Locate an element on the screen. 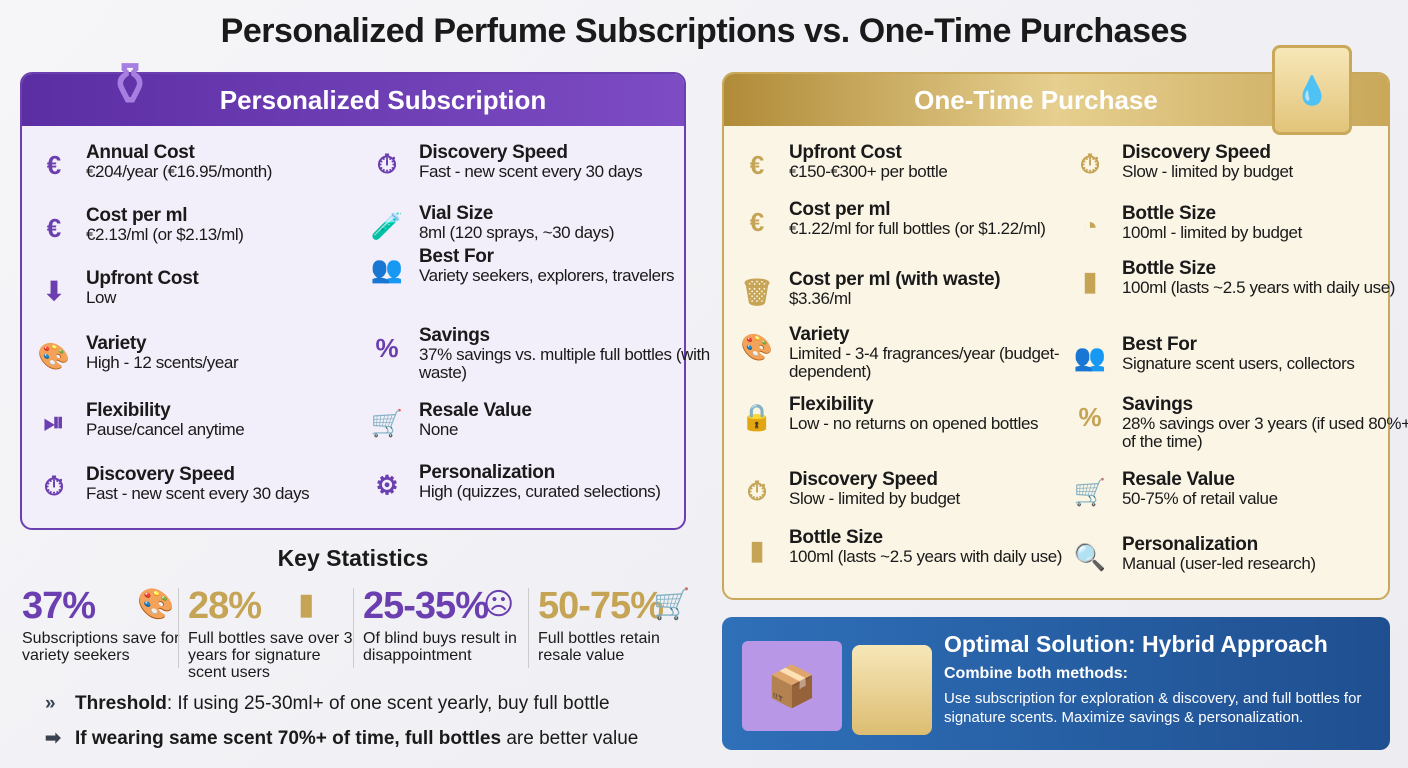  stat-item: 50-75% 🛒 Full bottles retain resale value is located at coordinates (614, 624).